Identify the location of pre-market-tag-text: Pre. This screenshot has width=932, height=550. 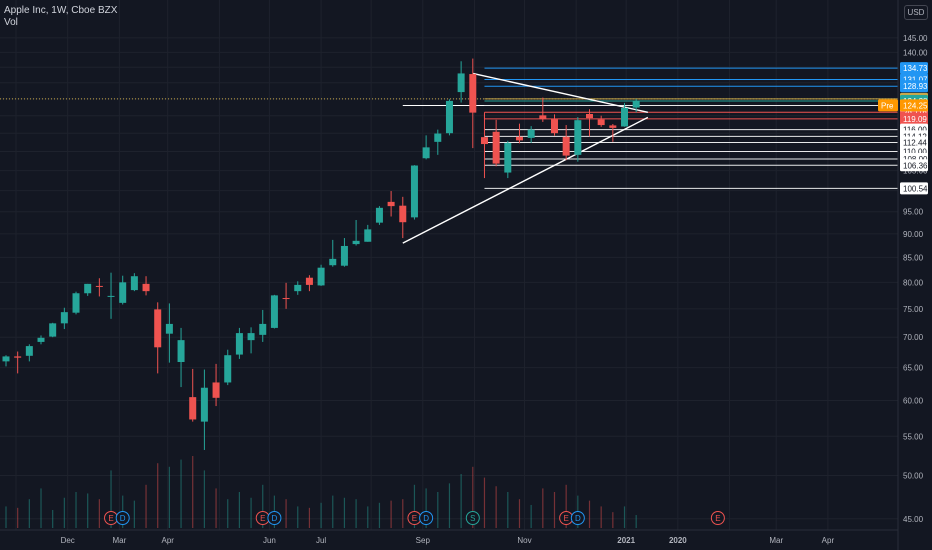
(887, 105).